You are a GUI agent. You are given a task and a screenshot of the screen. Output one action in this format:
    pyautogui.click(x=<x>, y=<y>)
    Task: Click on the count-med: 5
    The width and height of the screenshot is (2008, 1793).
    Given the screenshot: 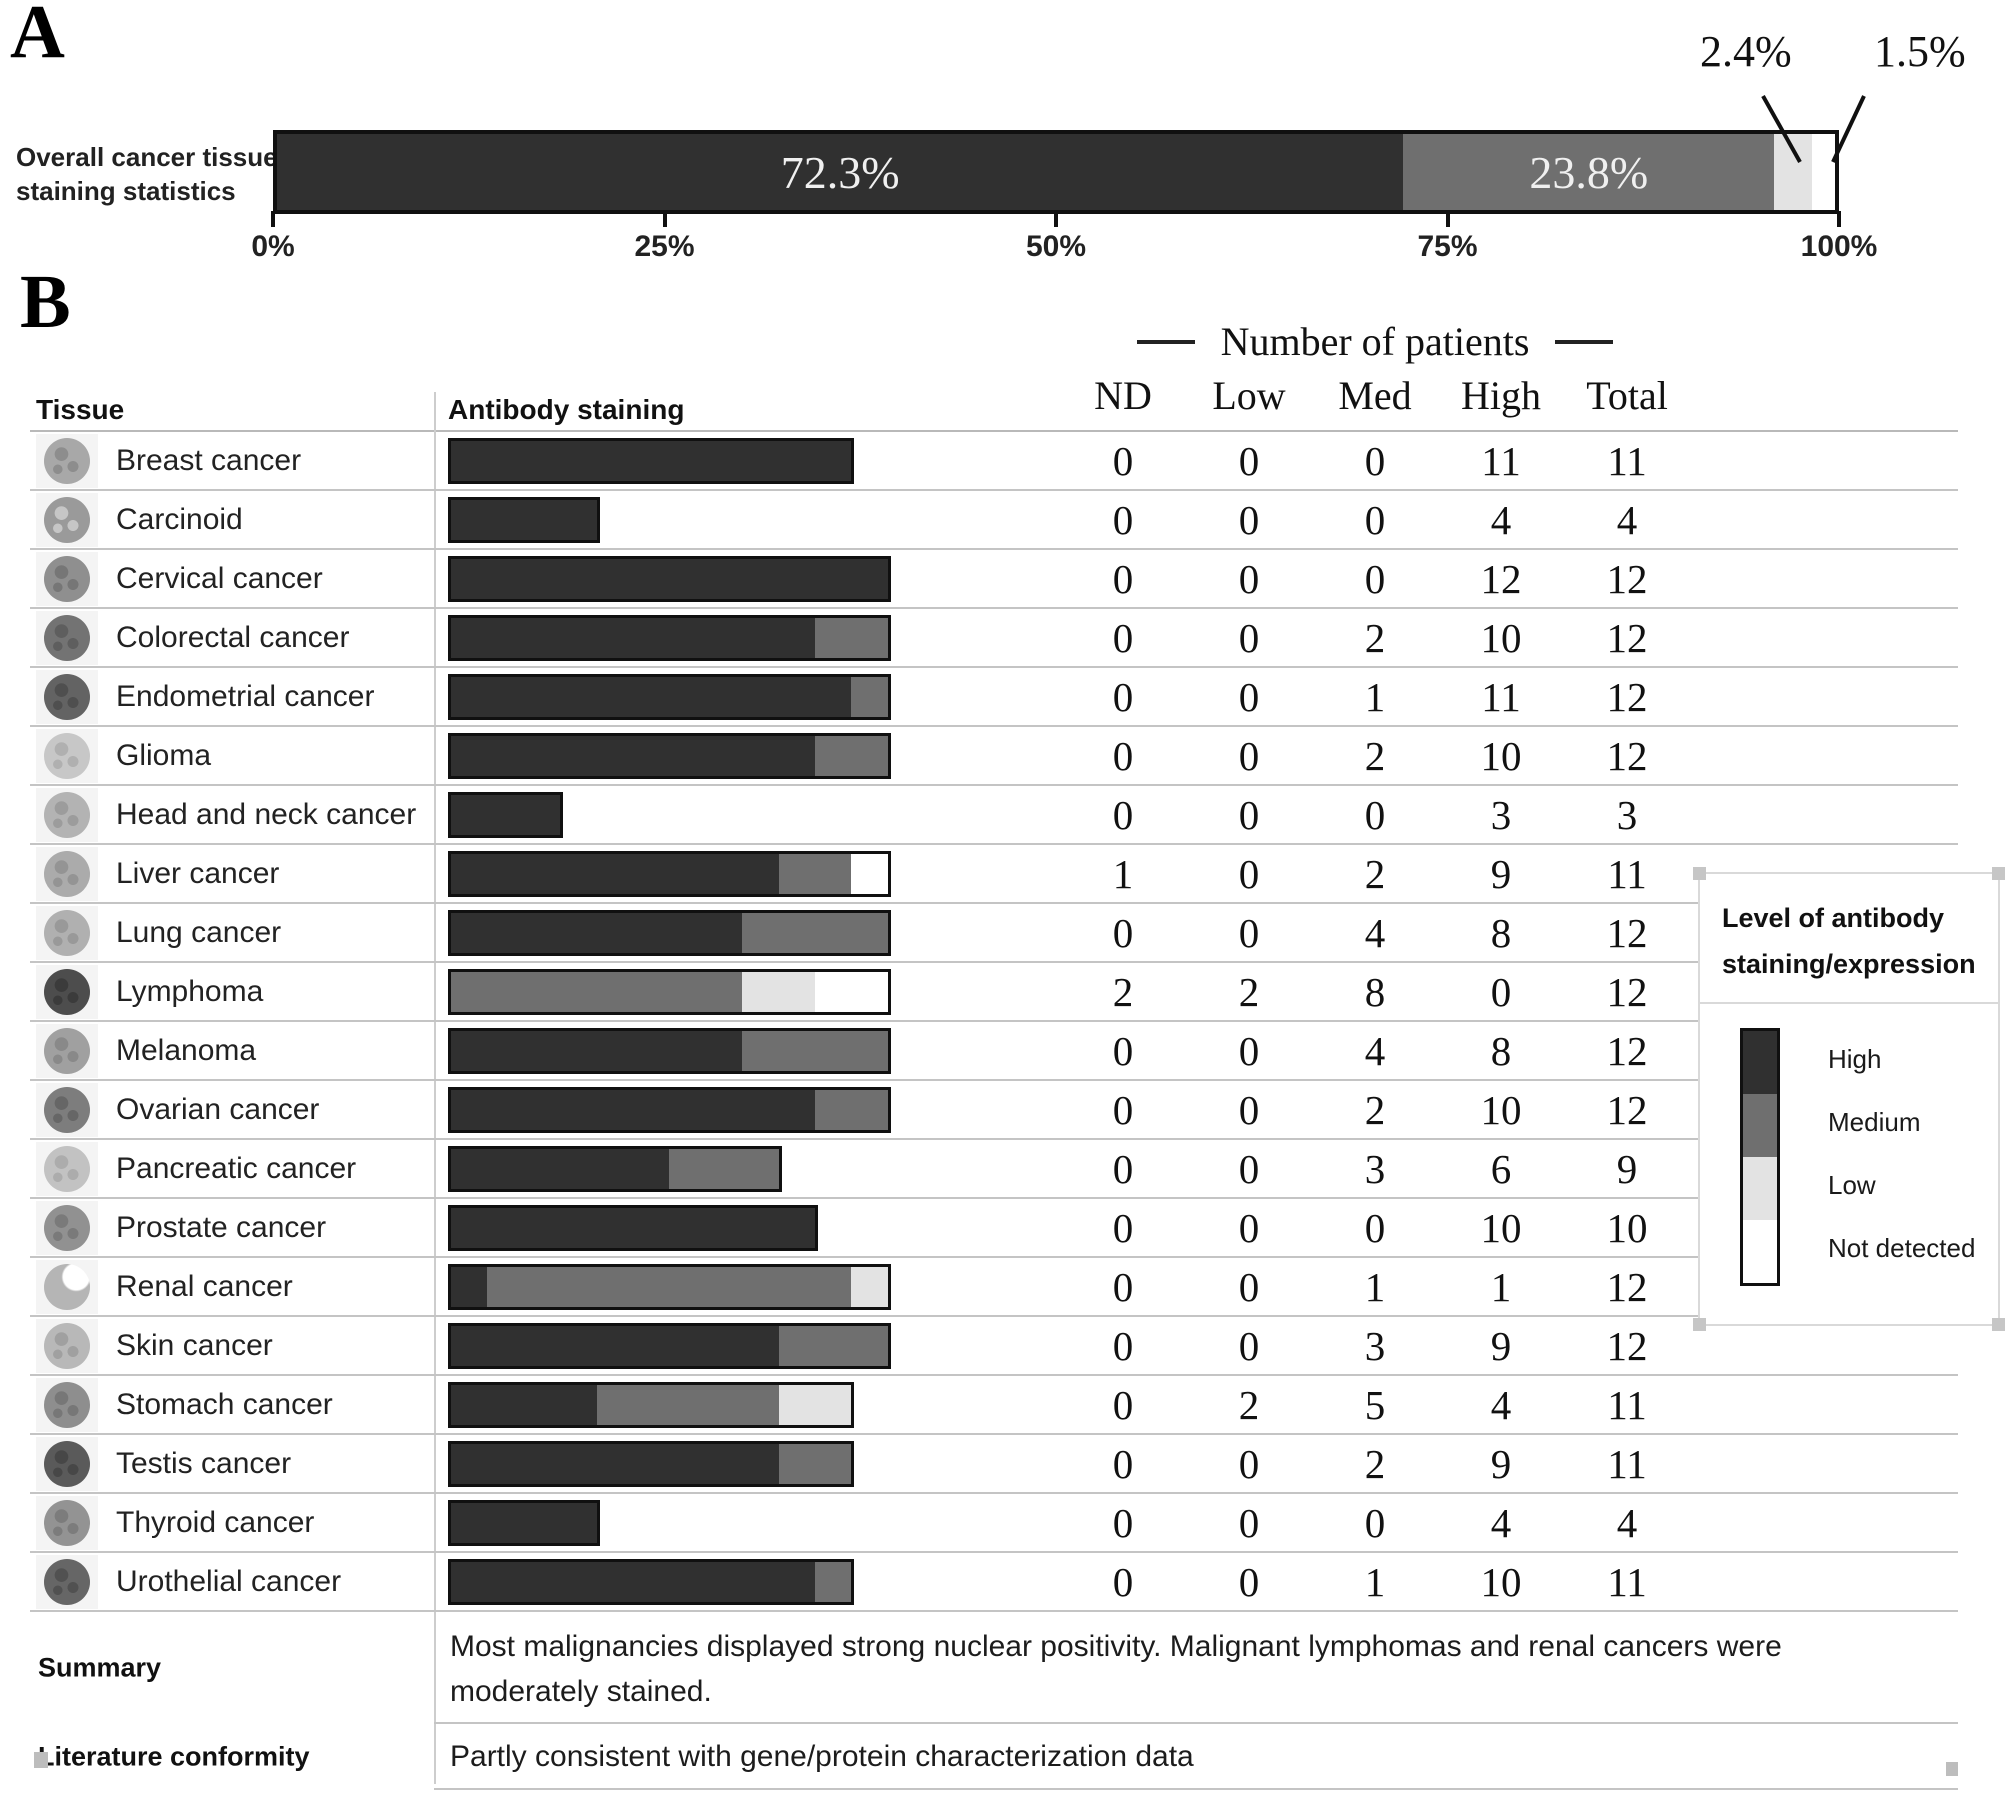 What is the action you would take?
    pyautogui.click(x=1375, y=1404)
    